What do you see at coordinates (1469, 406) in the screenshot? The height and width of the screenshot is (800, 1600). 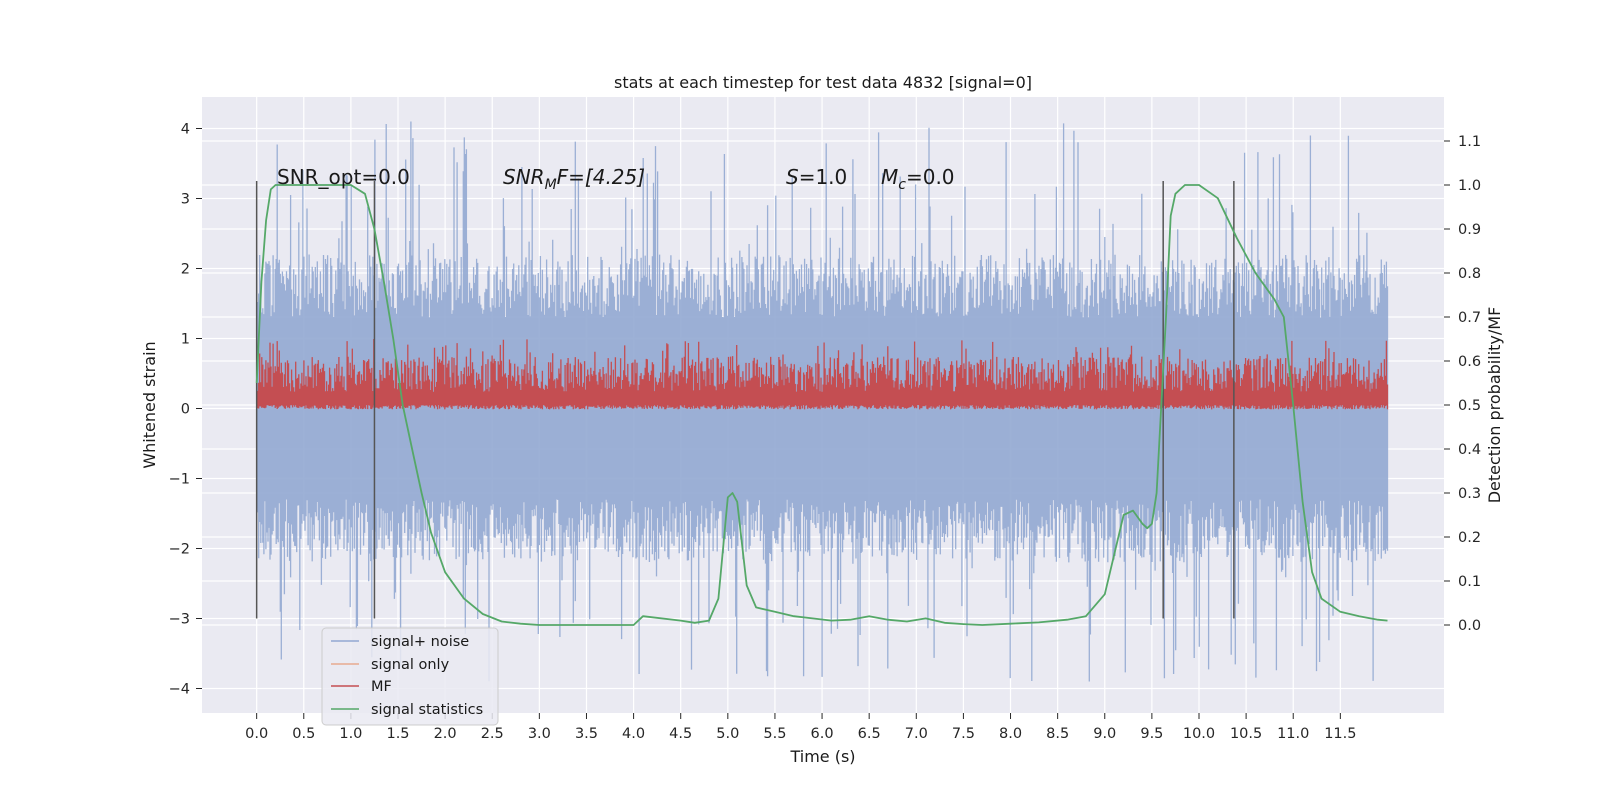 I see `right-tick-label: 0.5` at bounding box center [1469, 406].